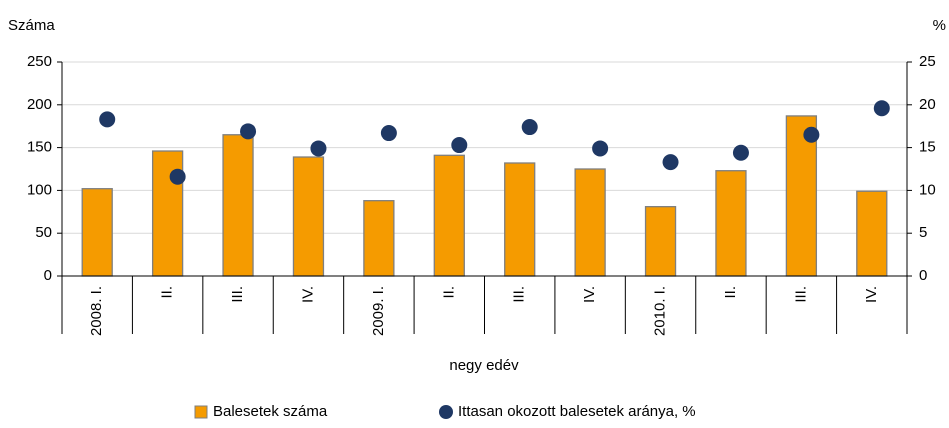 The width and height of the screenshot is (949, 428). Describe the element at coordinates (31, 25) in the screenshot. I see `y-axis-title: Száma` at that location.